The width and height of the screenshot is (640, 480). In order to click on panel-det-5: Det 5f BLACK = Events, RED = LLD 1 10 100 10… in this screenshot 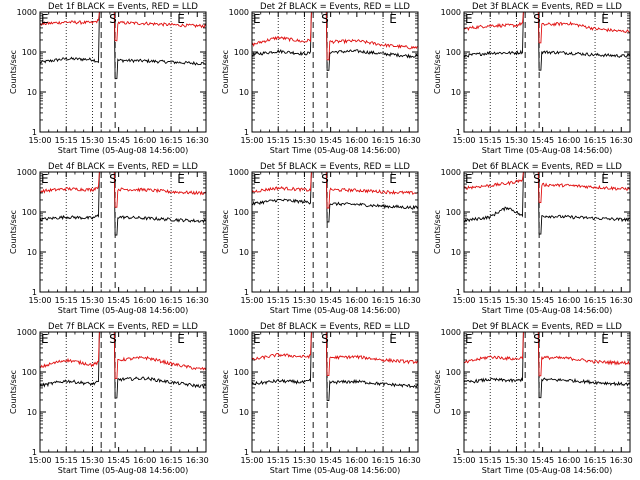, I will do `click(321, 238)`.